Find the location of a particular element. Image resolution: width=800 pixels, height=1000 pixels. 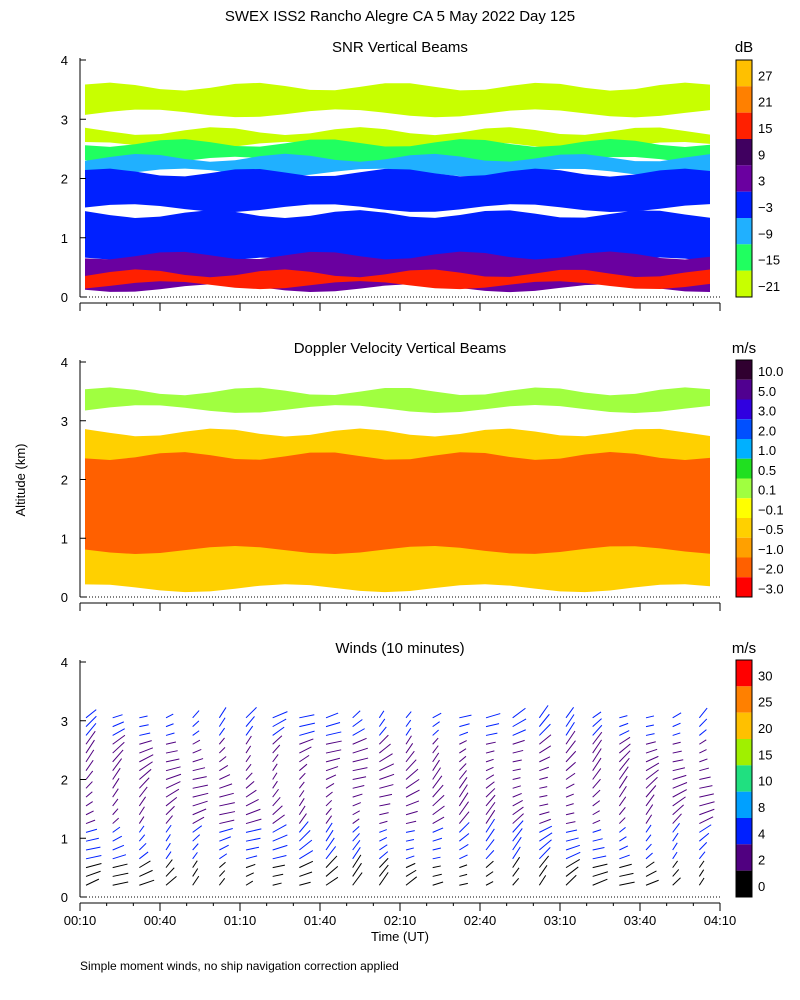

colorbar-label: 10 is located at coordinates (765, 781).